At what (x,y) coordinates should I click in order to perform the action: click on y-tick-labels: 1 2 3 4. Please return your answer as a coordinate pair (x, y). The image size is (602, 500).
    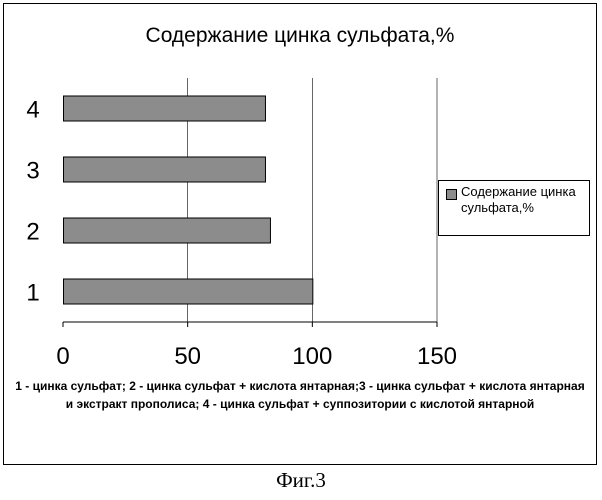
    Looking at the image, I should click on (32, 202).